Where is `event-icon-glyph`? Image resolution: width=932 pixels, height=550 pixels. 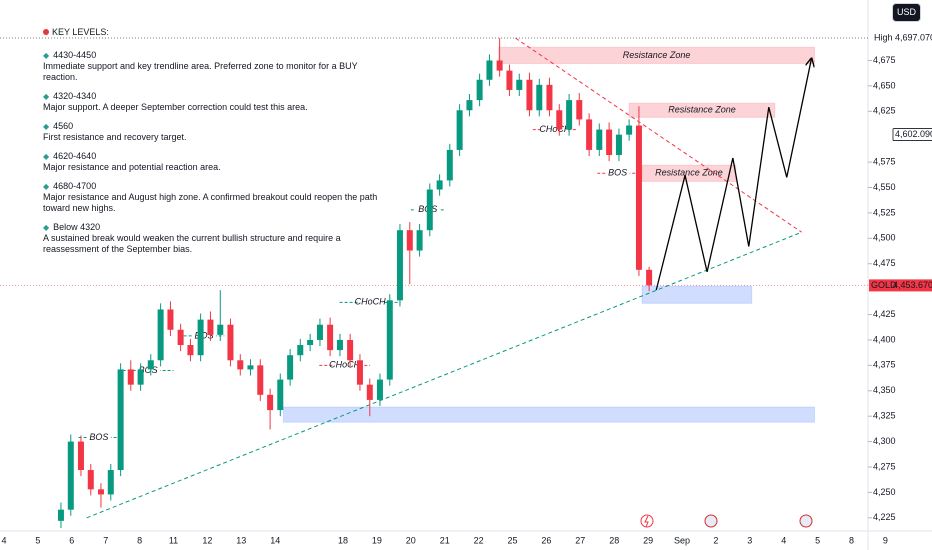
event-icon-glyph is located at coordinates (646, 521).